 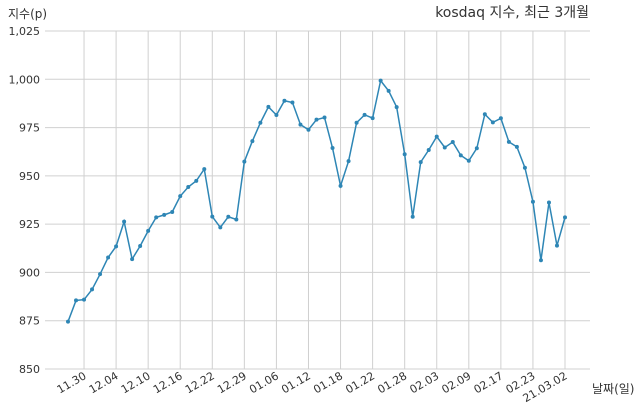 I want to click on y-tick-label: 950, so click(x=29, y=176).